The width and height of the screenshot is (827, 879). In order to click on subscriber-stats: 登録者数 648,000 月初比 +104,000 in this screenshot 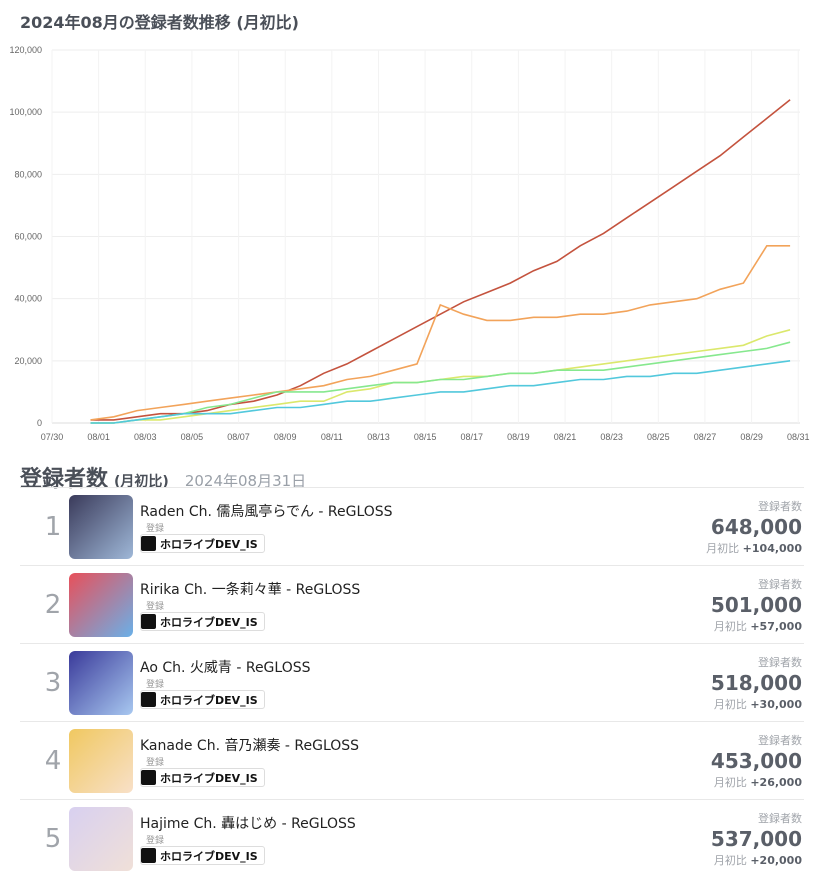, I will do `click(754, 527)`.